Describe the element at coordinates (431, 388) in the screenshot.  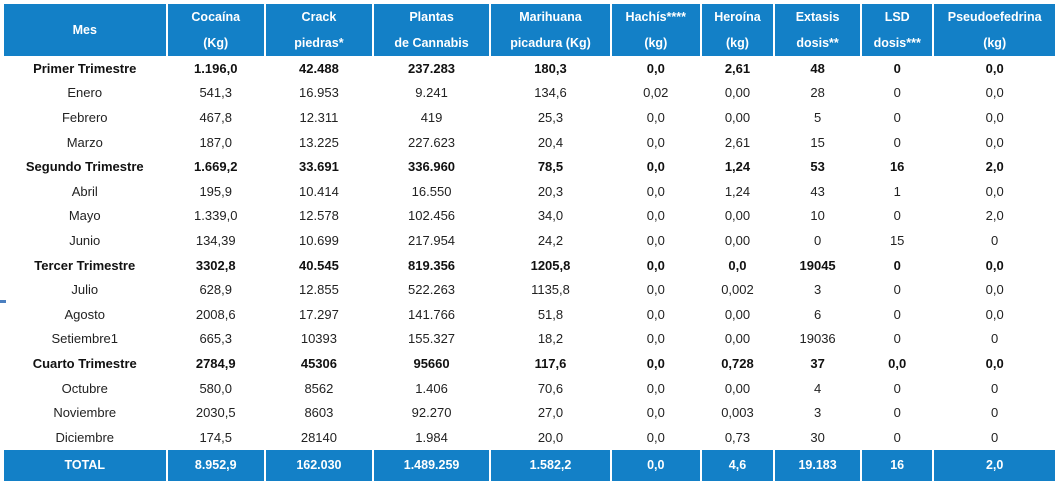
I see `table-cell: 1.406` at that location.